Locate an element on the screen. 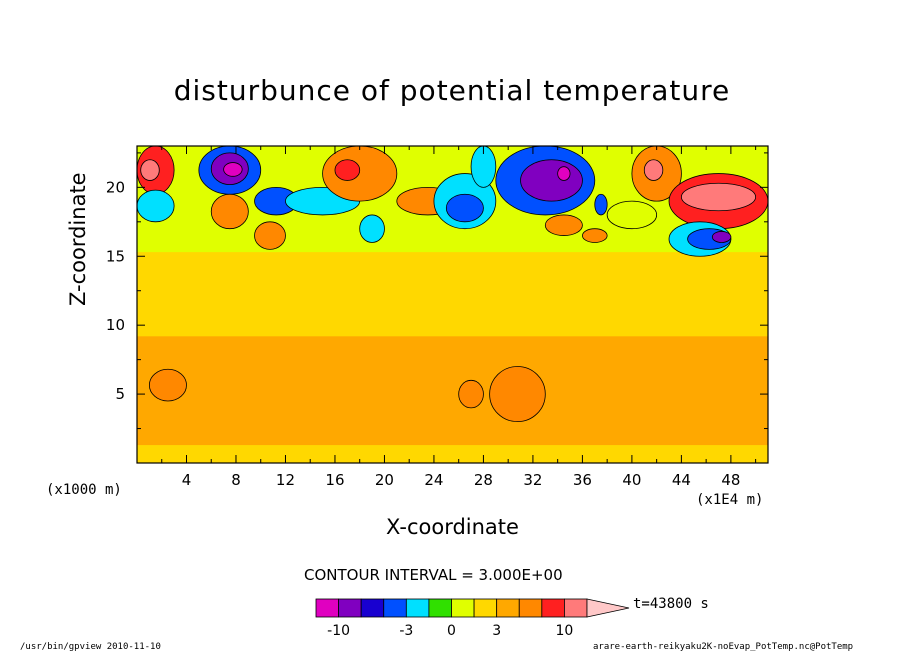 The height and width of the screenshot is (654, 904). x-tick-label: 12 is located at coordinates (285, 480).